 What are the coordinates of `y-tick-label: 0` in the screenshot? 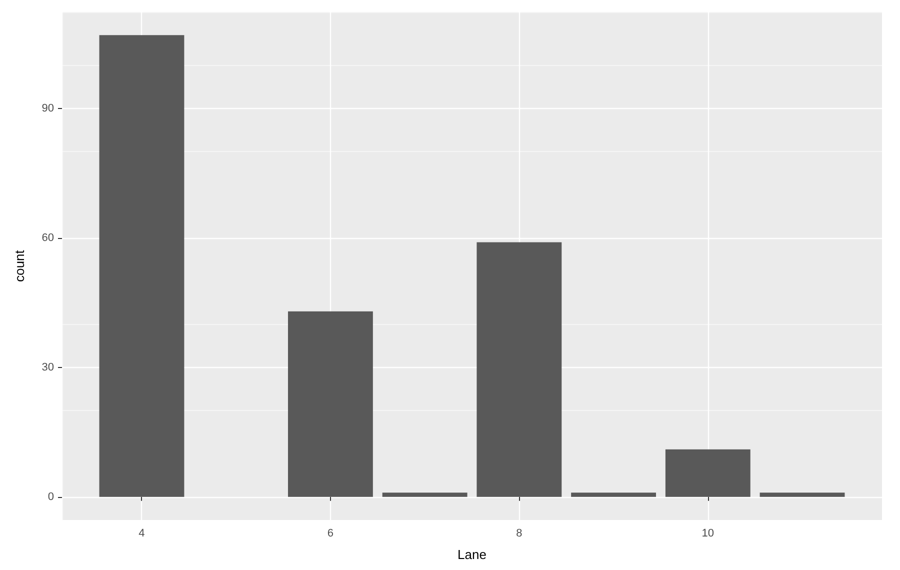 It's located at (51, 496).